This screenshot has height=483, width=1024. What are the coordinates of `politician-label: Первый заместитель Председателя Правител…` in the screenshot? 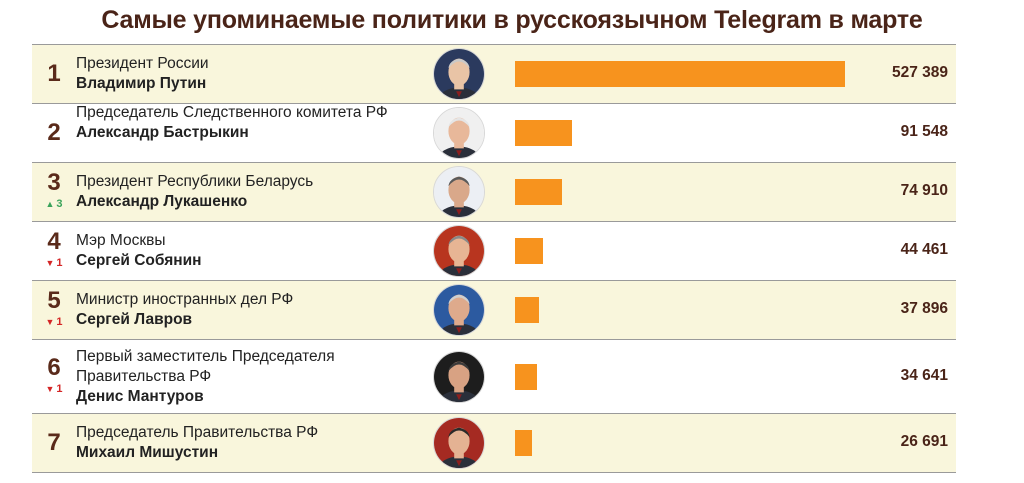 It's located at (246, 377).